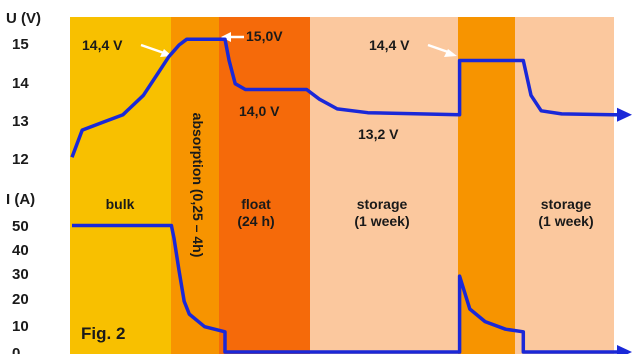  Describe the element at coordinates (378, 134) in the screenshot. I see `annotation-13-2v: 13,2 V` at that location.